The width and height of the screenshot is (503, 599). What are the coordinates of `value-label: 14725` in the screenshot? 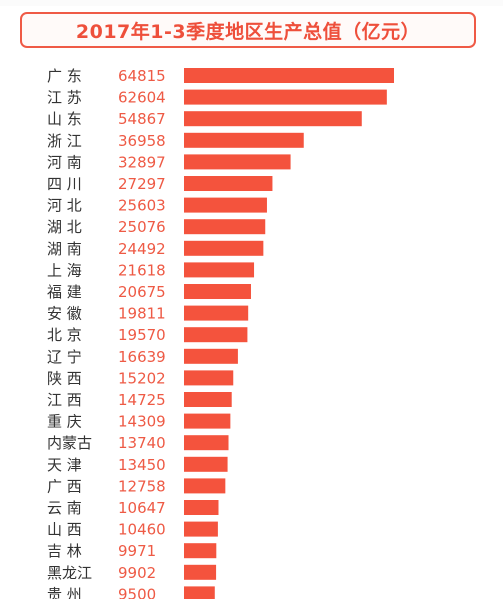 It's located at (142, 400).